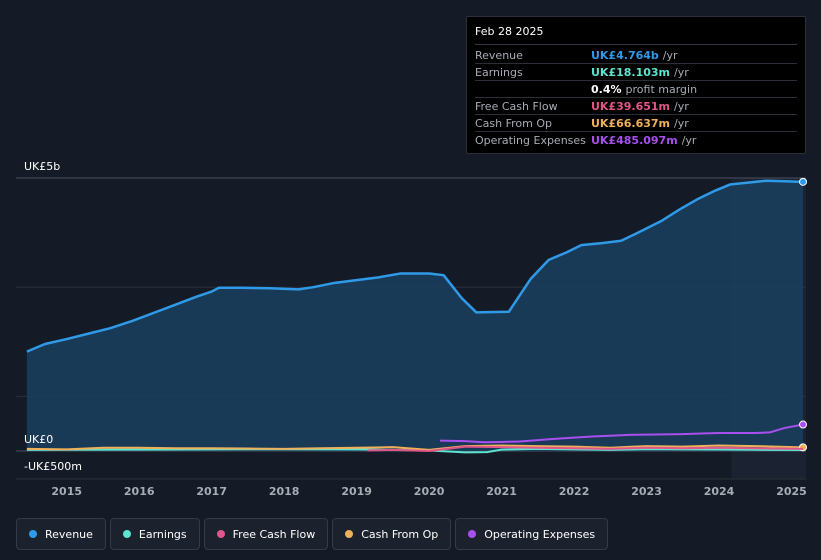  I want to click on legend-item-revenue: Revenue, so click(61, 534).